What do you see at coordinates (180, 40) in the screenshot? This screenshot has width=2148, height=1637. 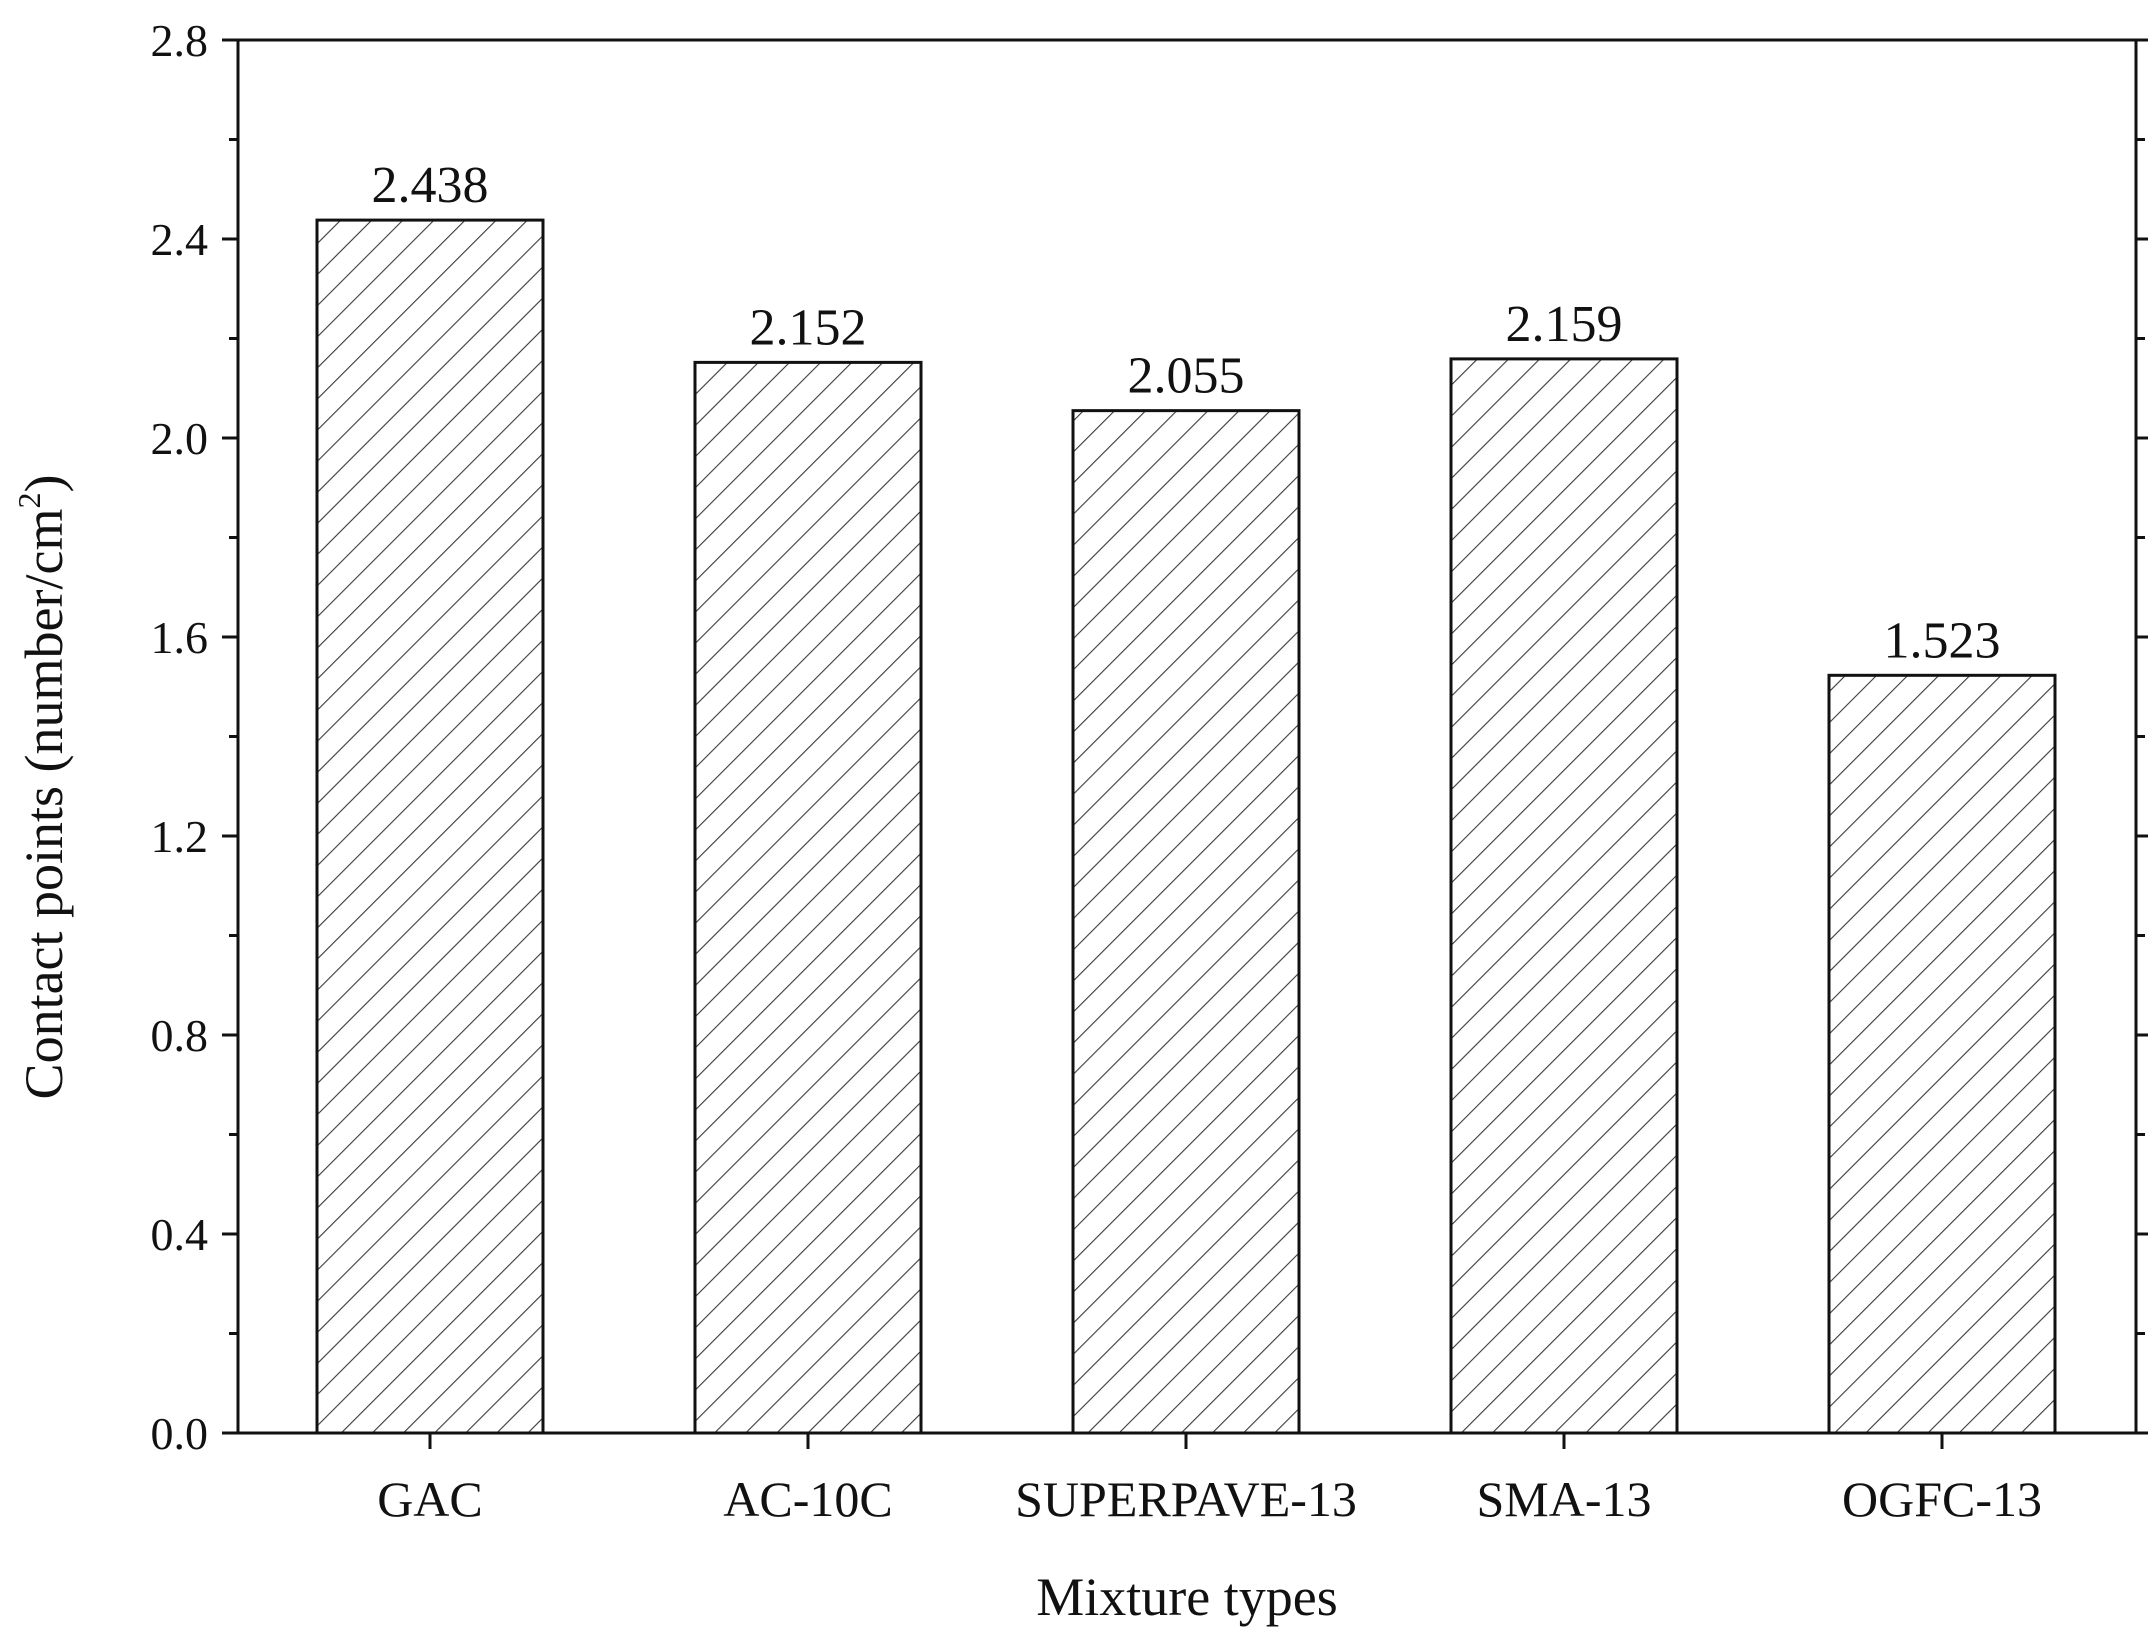 I see `y-tick-label: 2.8` at bounding box center [180, 40].